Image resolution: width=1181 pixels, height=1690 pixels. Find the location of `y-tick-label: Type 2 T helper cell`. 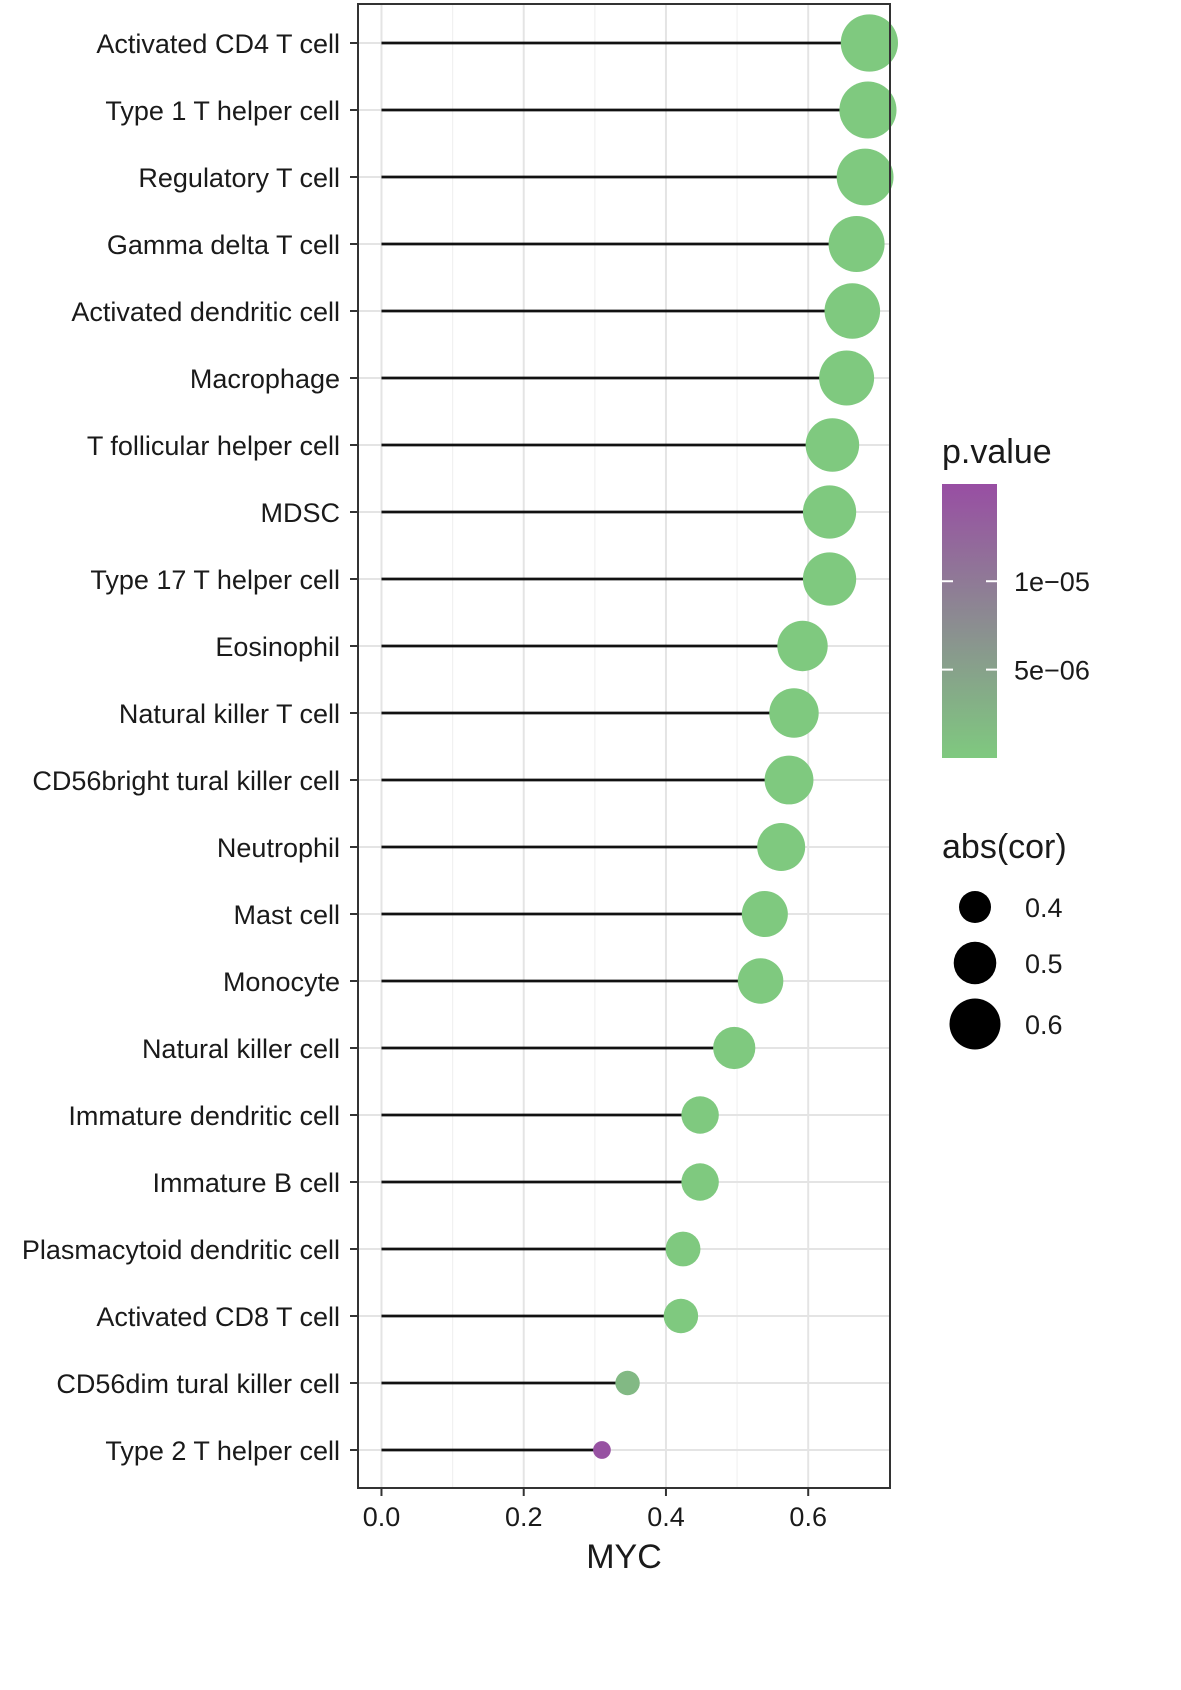

y-tick-label: Type 2 T helper cell is located at coordinates (222, 1451).